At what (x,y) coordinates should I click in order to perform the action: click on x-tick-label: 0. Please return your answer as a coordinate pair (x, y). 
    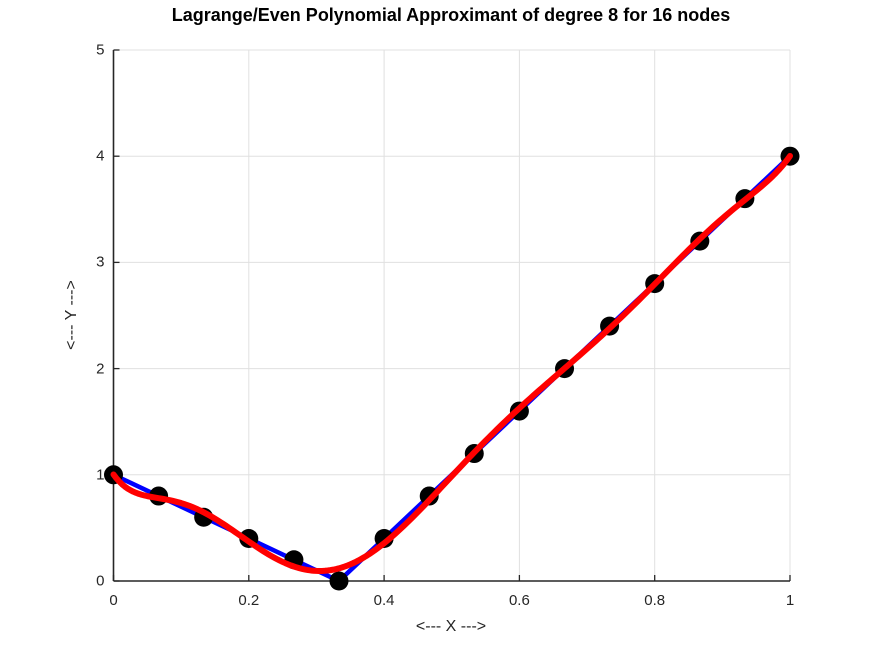
    Looking at the image, I should click on (113, 600).